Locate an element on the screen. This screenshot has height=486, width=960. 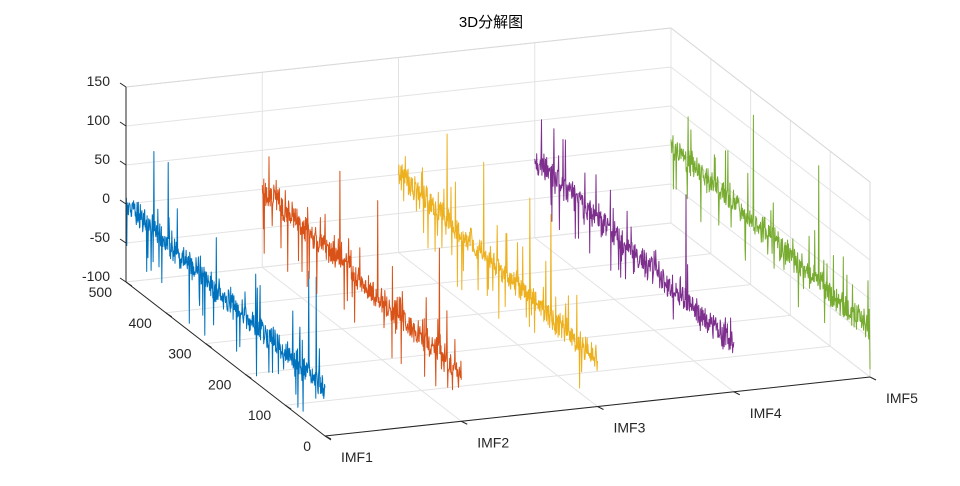
chart-title: 3D分解图 is located at coordinates (491, 22).